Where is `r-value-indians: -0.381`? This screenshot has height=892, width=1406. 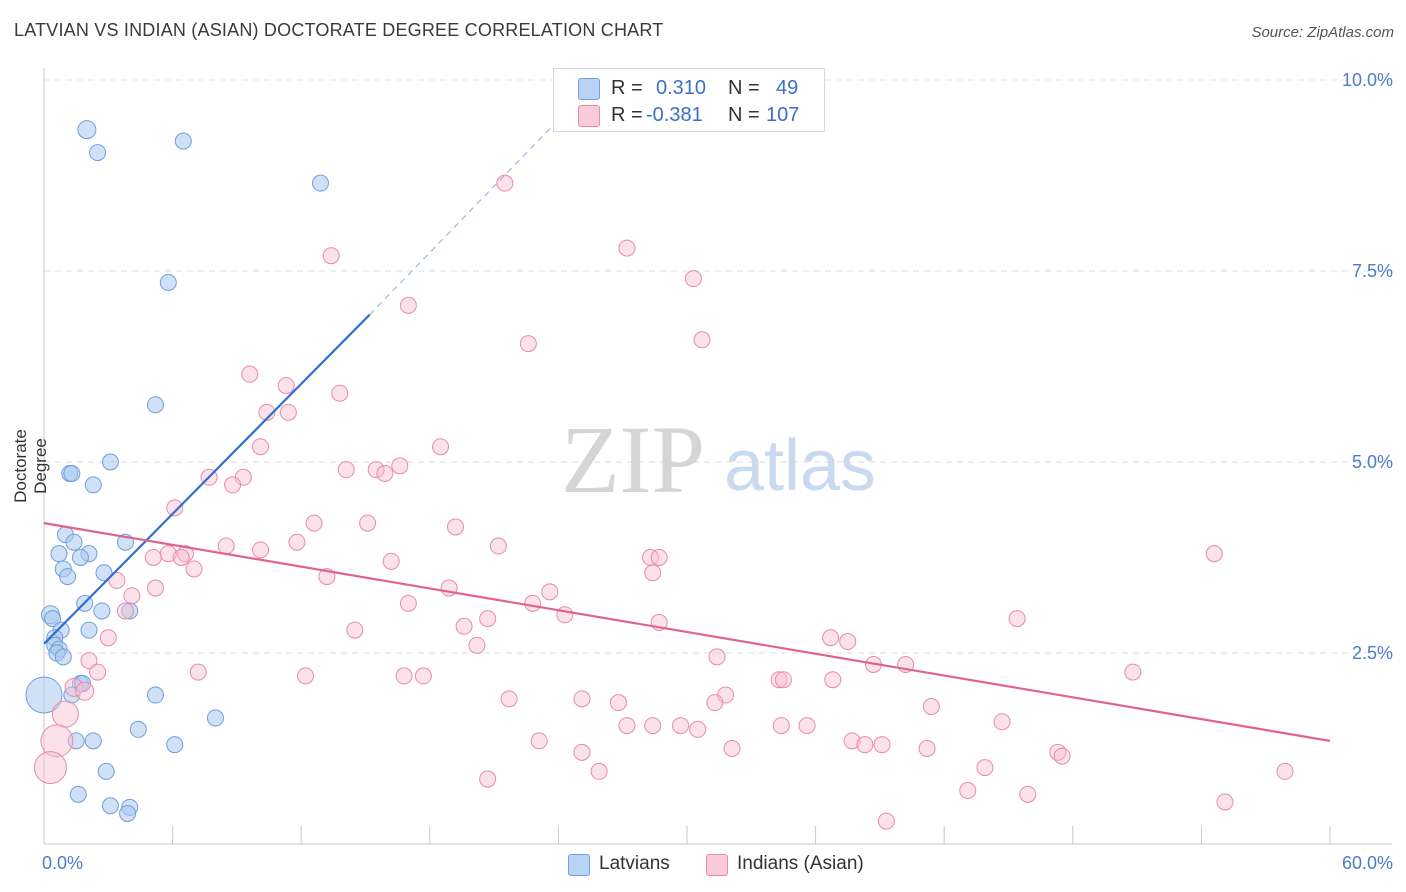 r-value-indians: -0.381 is located at coordinates (674, 115).